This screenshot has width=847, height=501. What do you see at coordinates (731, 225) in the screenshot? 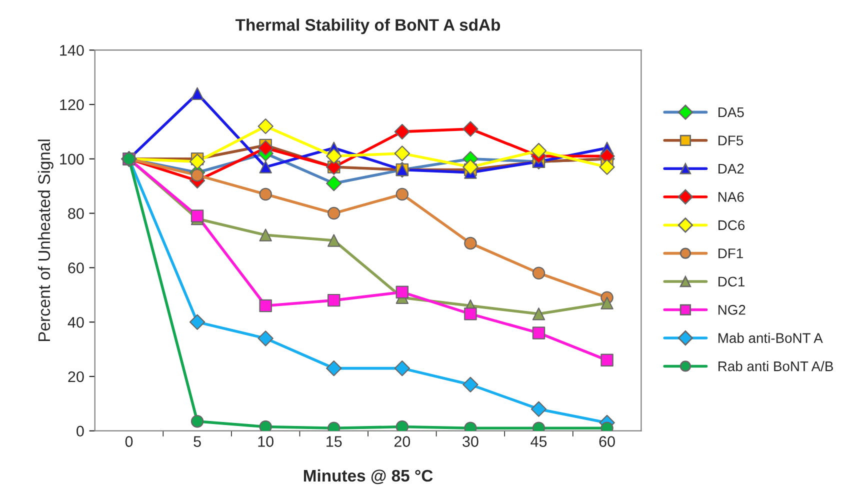
I see `legend-label: DC6` at bounding box center [731, 225].